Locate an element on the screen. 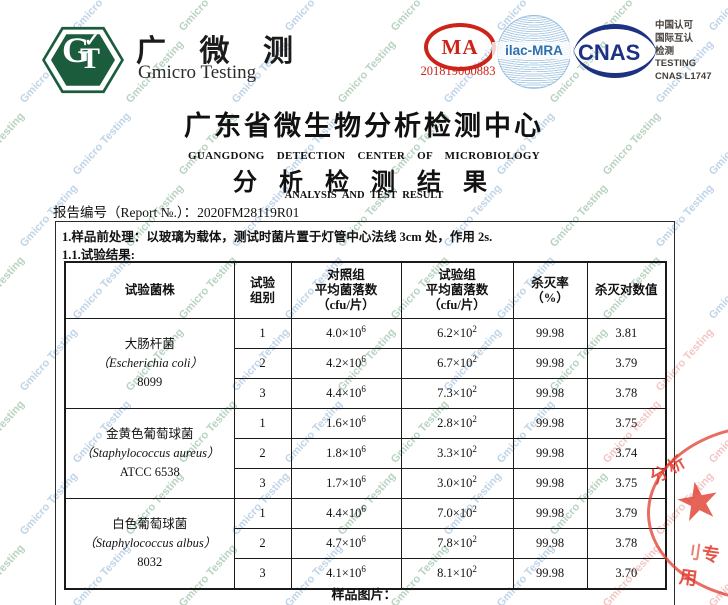 The image size is (728, 605). table-row: 3 4.4×106 7.3×102 99.98 3.78 is located at coordinates (366, 393).